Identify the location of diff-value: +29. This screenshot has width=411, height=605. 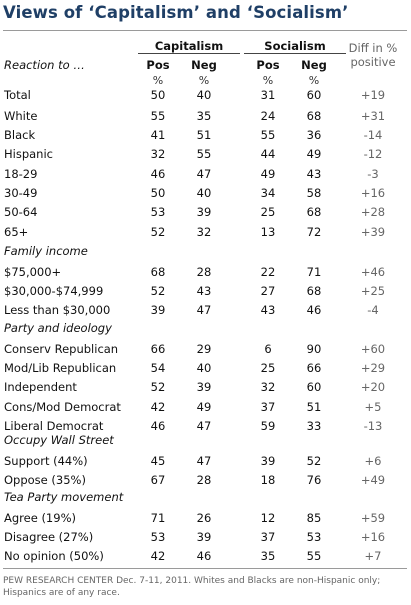
(373, 368).